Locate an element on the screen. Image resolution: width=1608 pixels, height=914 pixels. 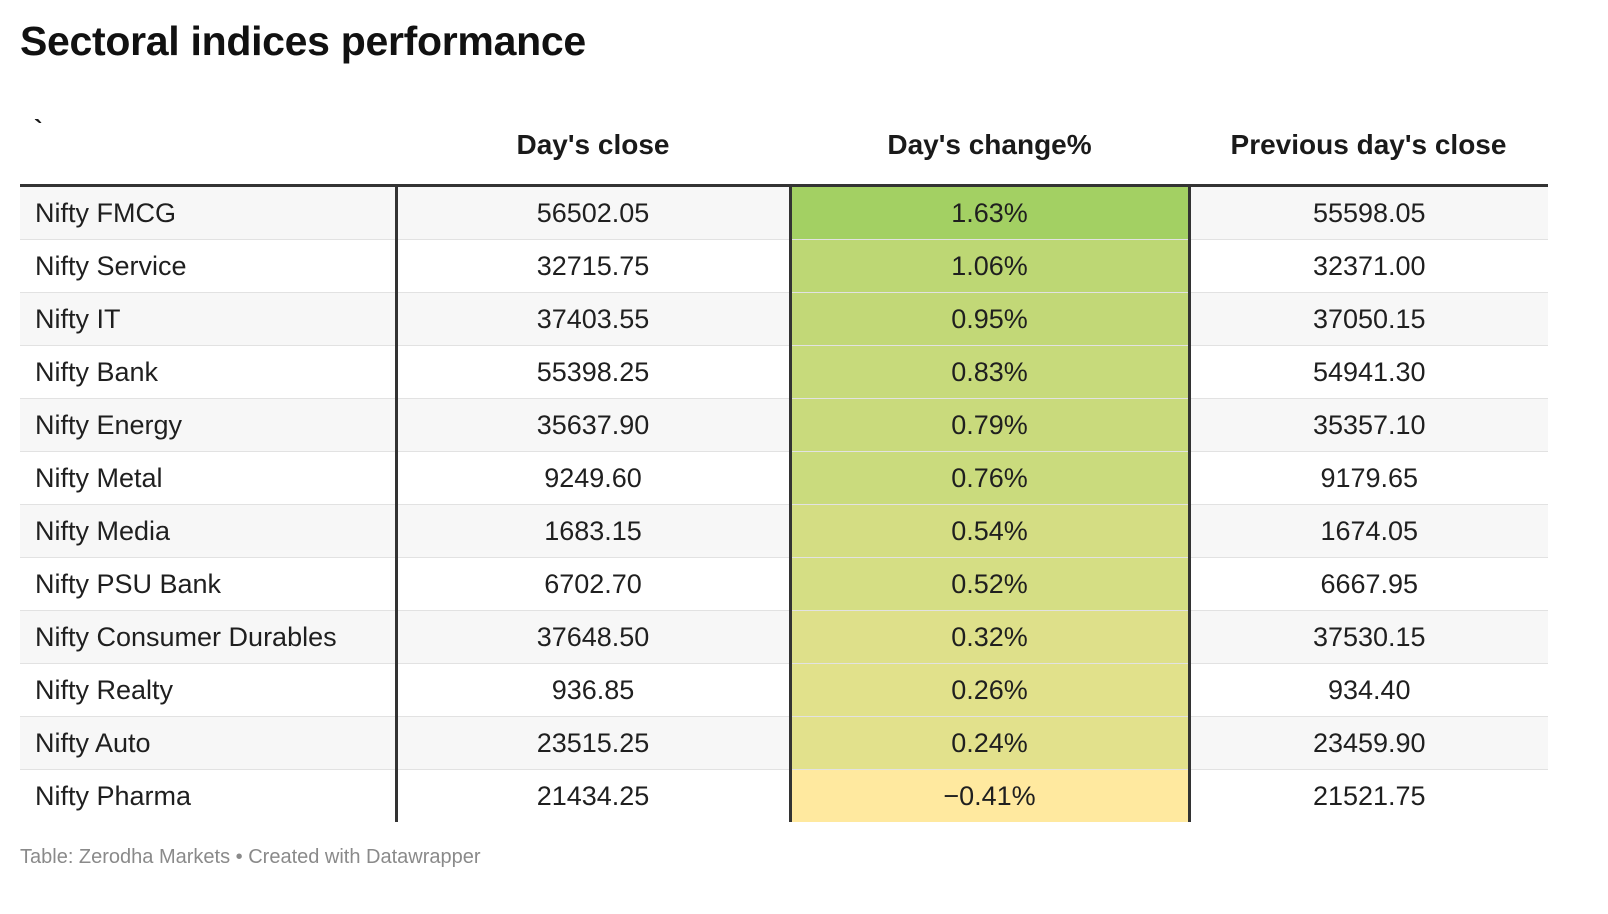
days-change-cell: 0.95% is located at coordinates (990, 319).